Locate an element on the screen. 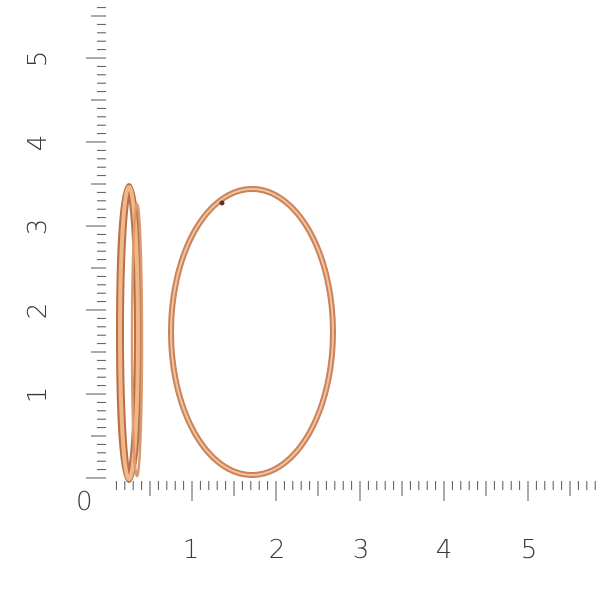 The height and width of the screenshot is (600, 600). front-view-hoop-earring is located at coordinates (252, 332).